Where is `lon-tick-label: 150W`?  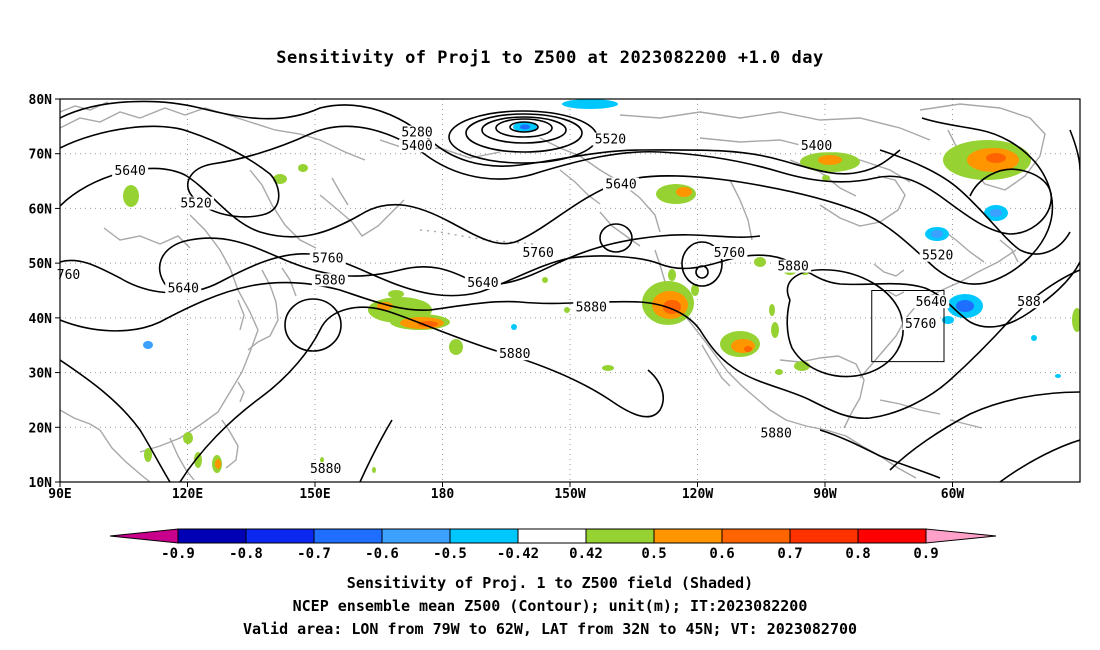 lon-tick-label: 150W is located at coordinates (569, 494).